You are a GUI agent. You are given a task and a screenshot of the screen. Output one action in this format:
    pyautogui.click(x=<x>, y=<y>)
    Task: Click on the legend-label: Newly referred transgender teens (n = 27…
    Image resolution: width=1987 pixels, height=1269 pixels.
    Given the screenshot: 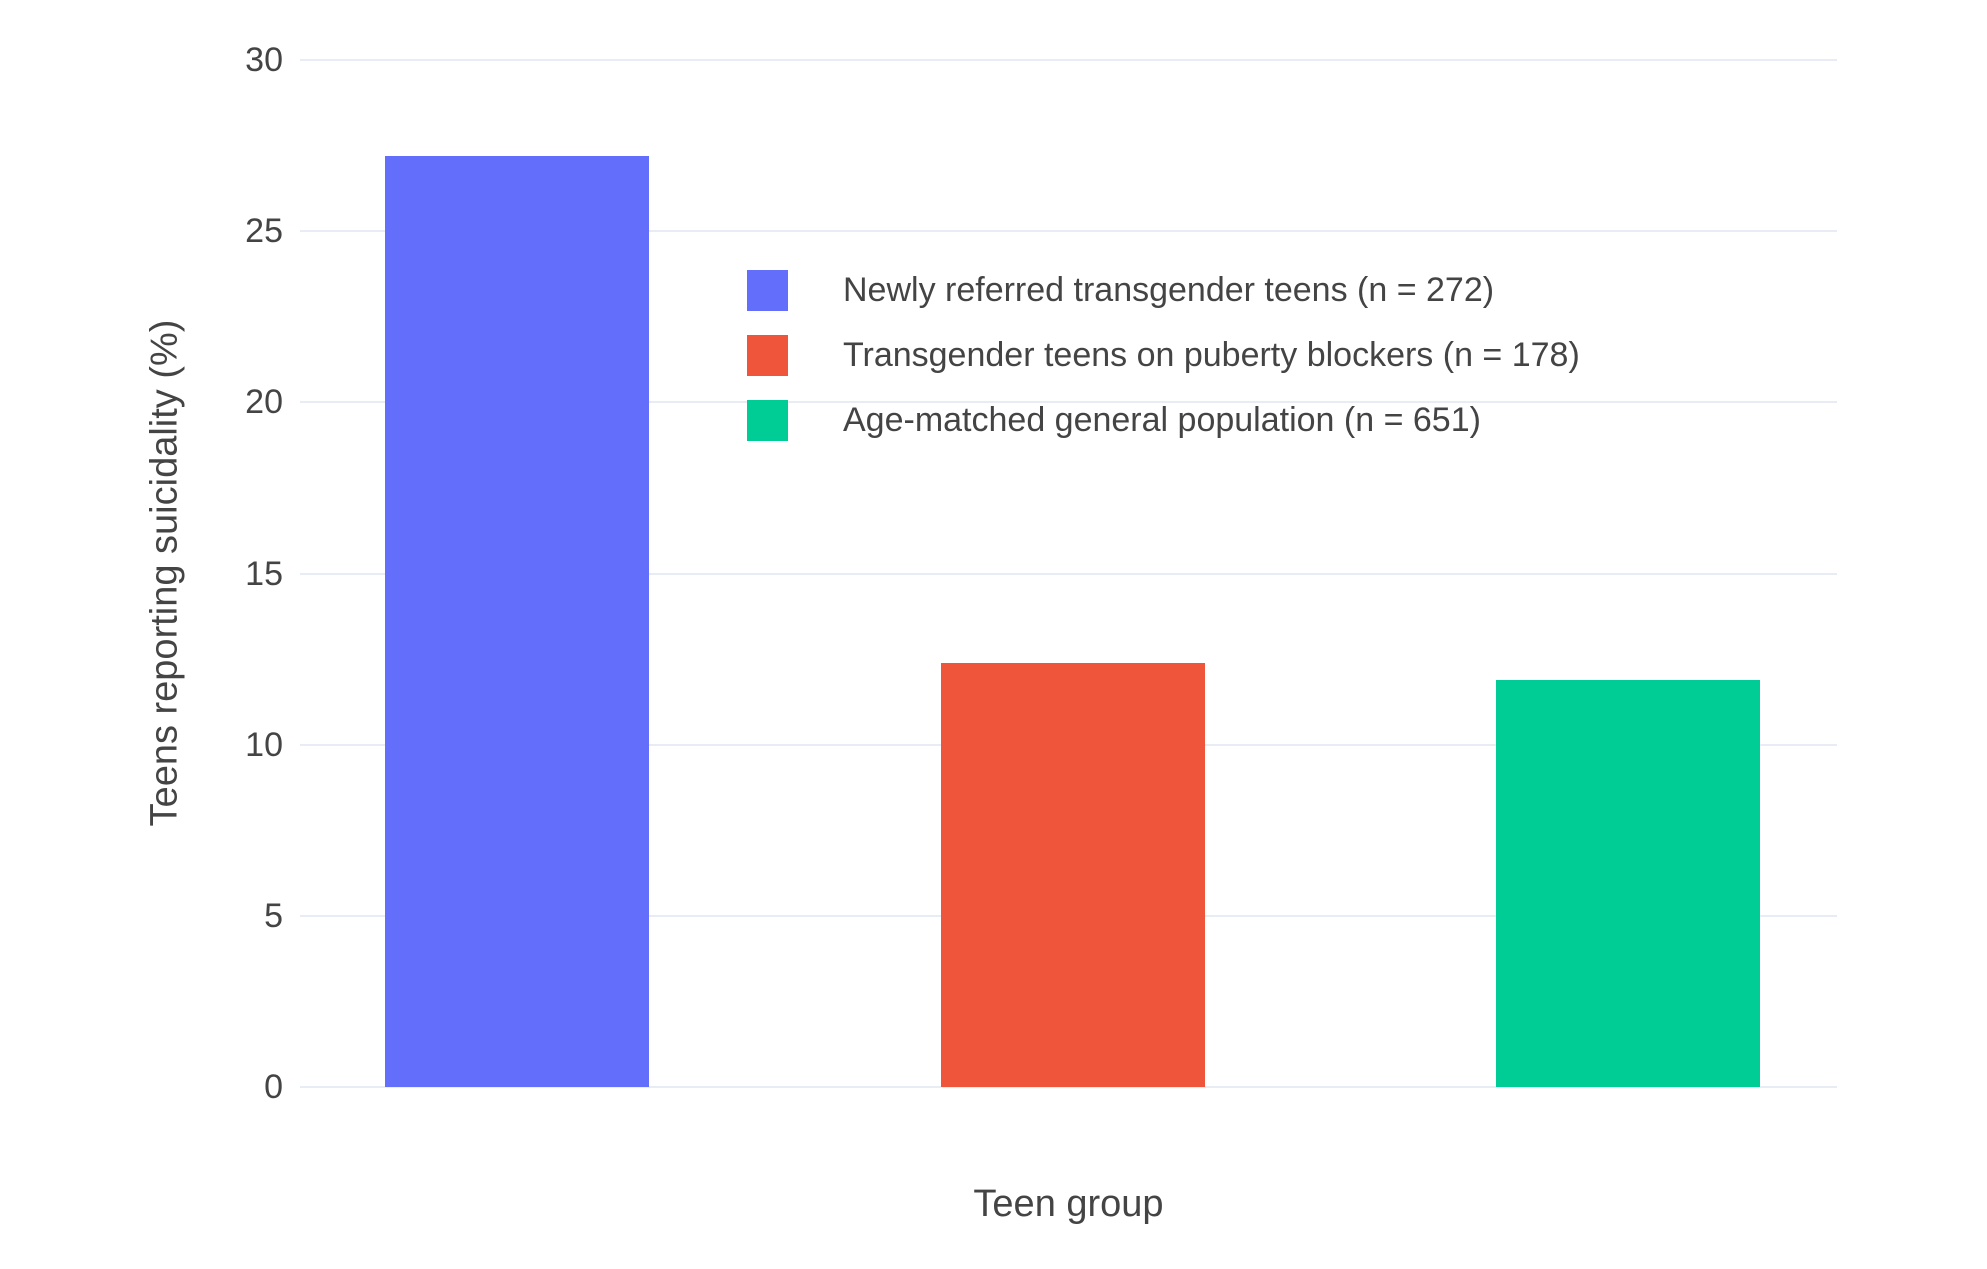 What is the action you would take?
    pyautogui.click(x=1169, y=290)
    